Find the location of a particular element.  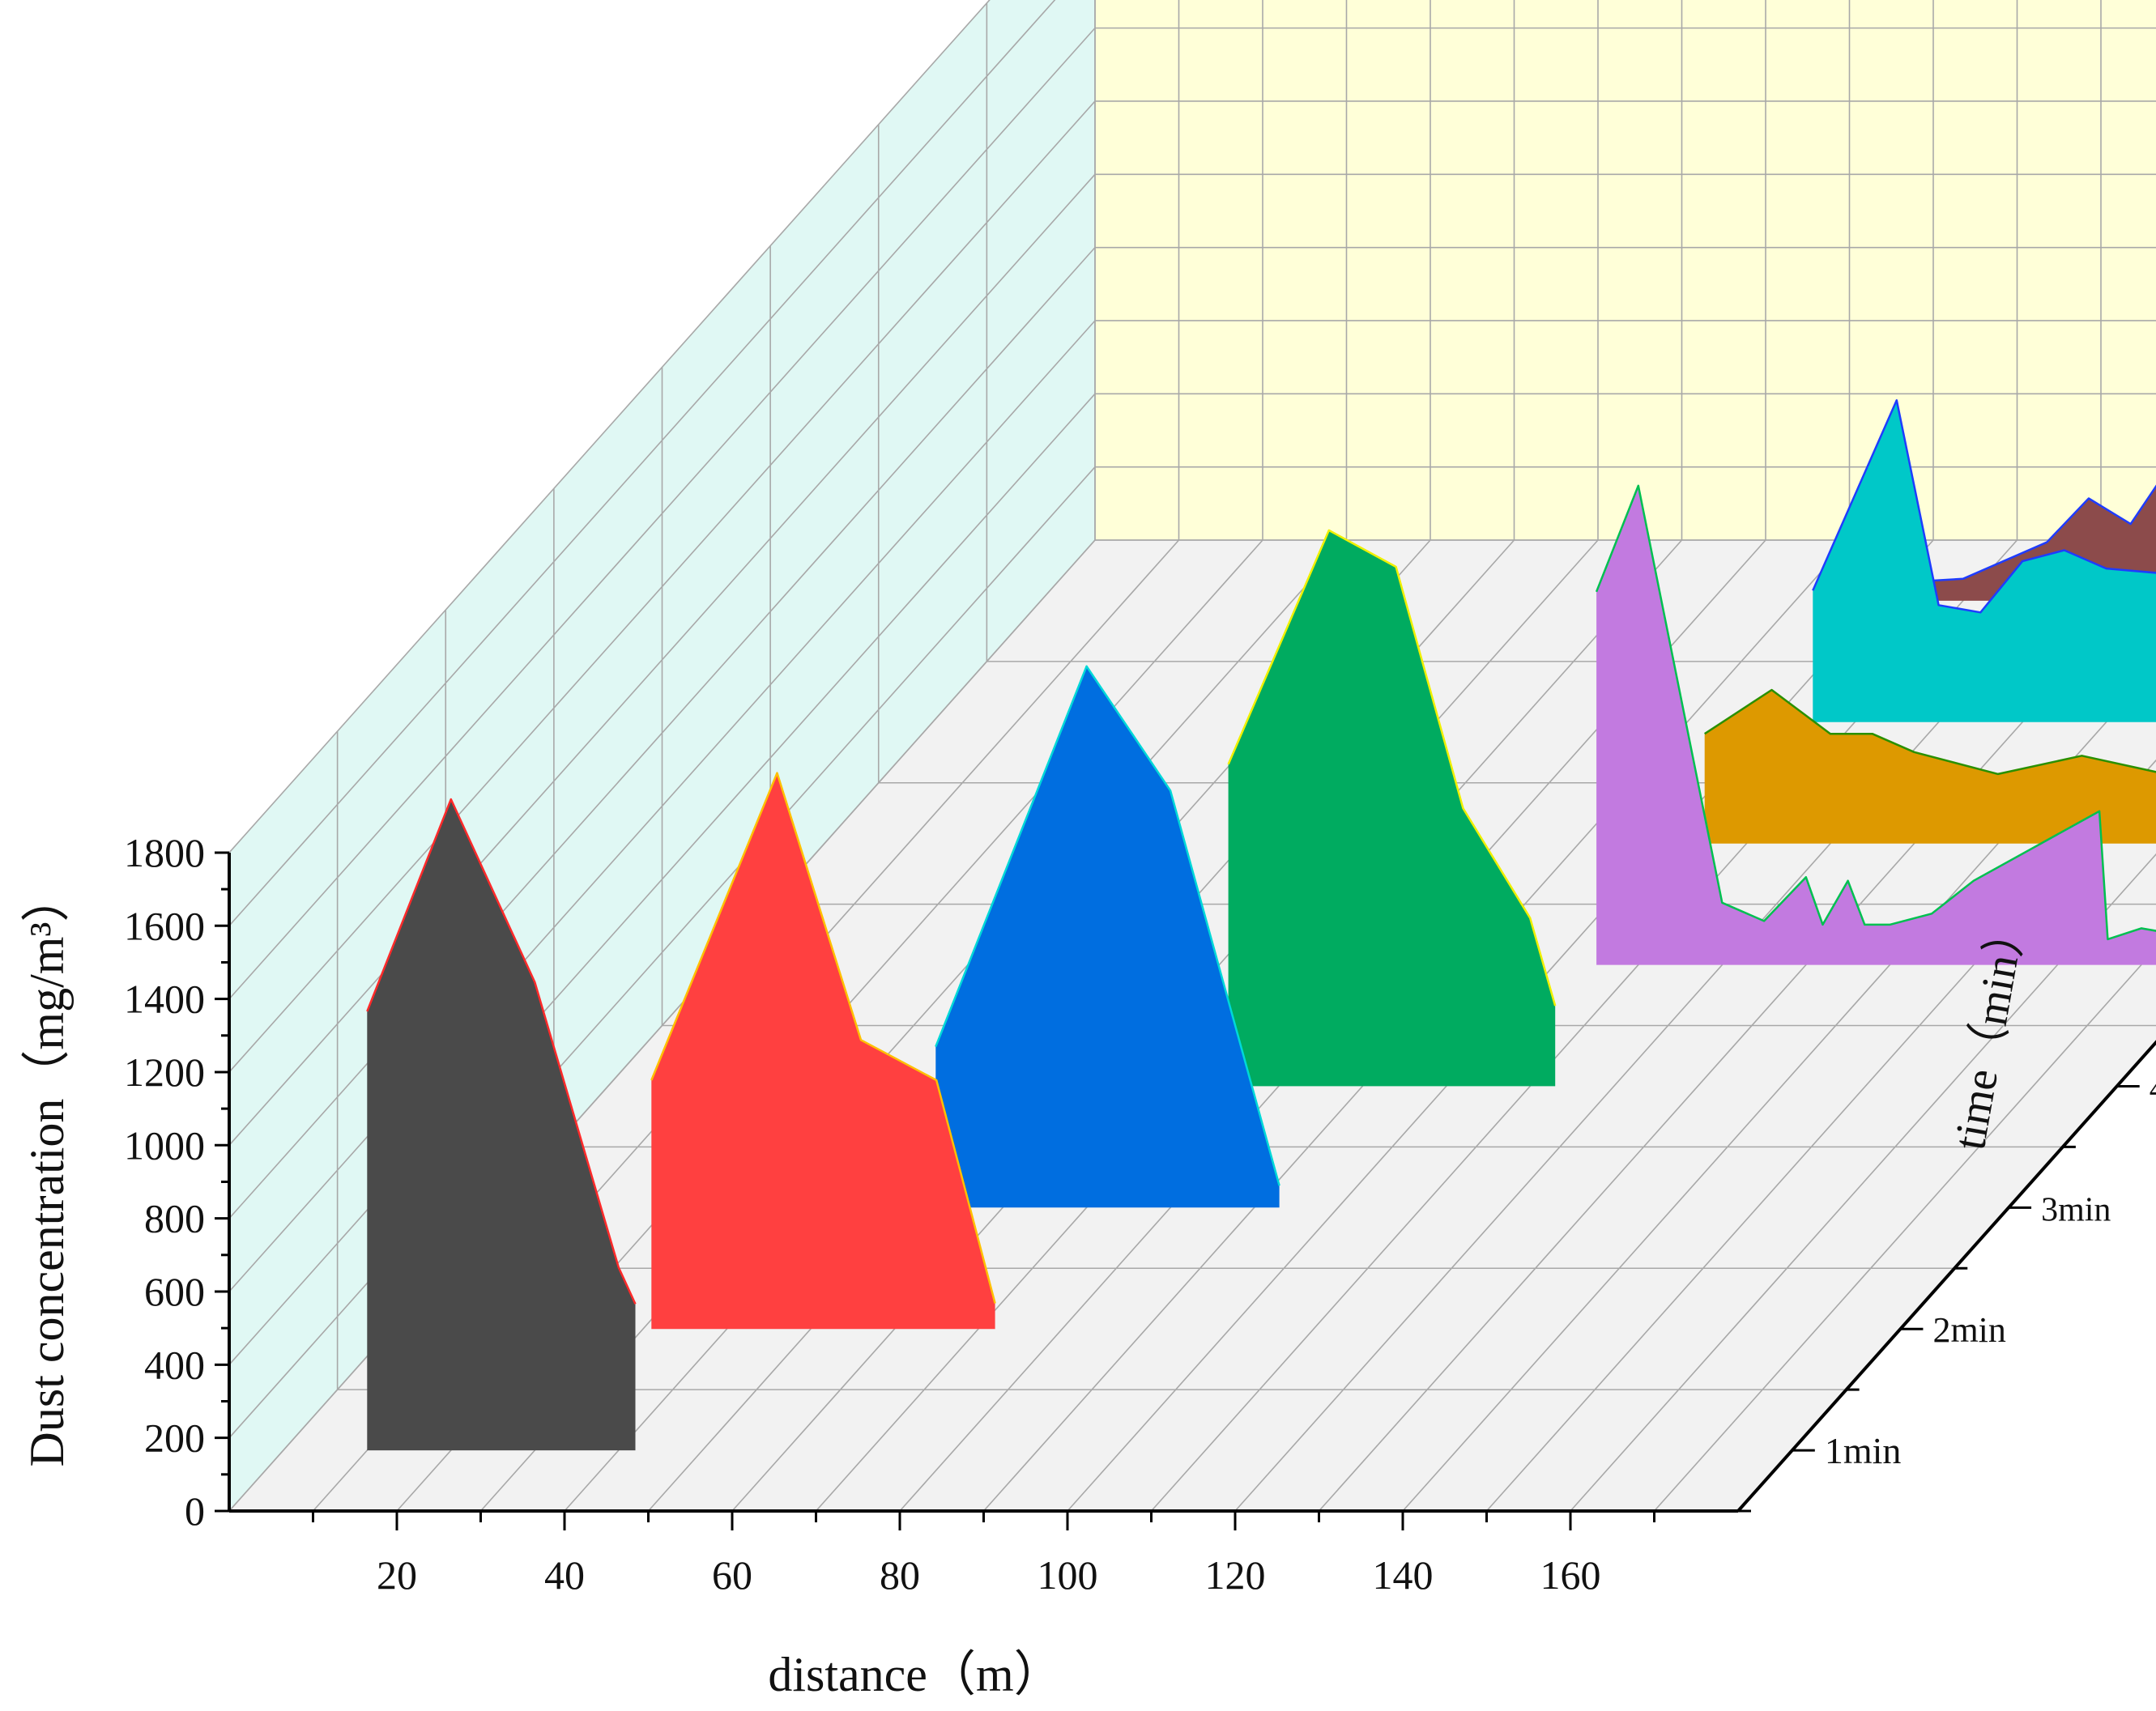

x-axis-label: distance（m） is located at coordinates (915, 1675).